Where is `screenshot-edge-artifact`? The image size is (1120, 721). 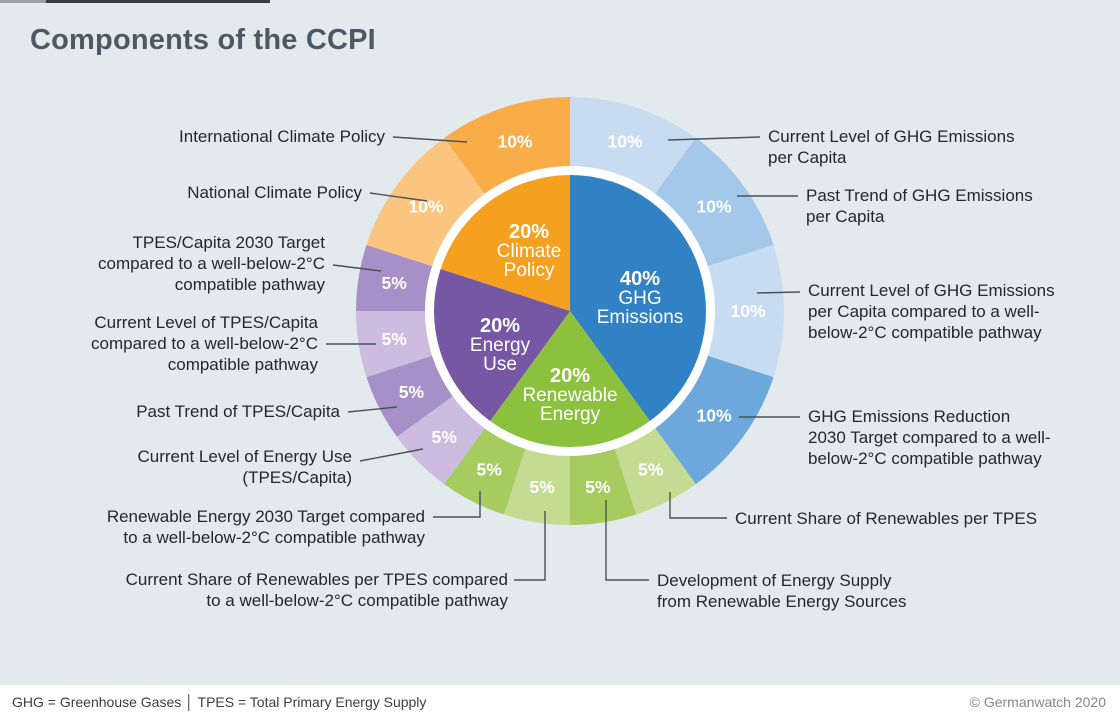
screenshot-edge-artifact is located at coordinates (23, 1).